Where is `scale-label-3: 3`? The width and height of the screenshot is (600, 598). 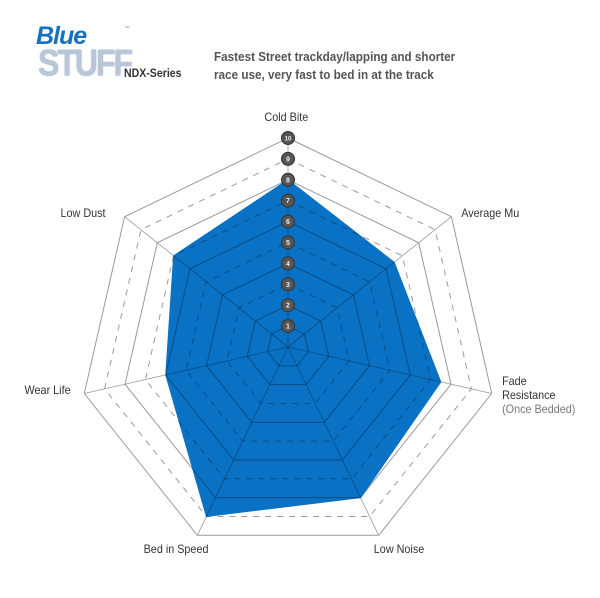 scale-label-3: 3 is located at coordinates (288, 285).